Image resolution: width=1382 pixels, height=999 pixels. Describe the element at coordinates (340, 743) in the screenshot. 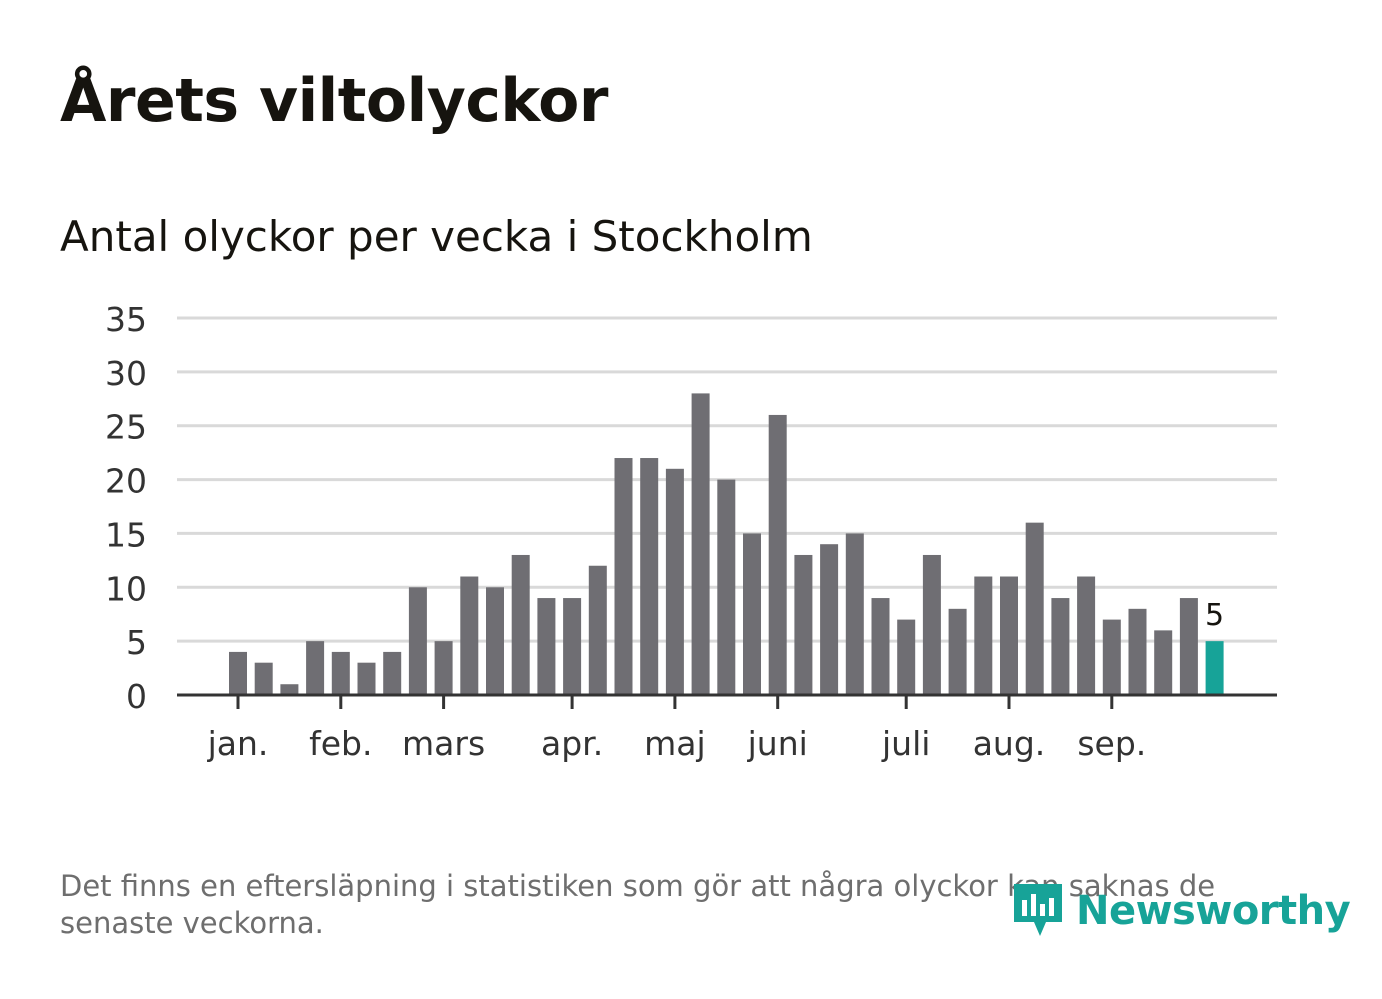

I see `x-tick-label: feb.` at that location.